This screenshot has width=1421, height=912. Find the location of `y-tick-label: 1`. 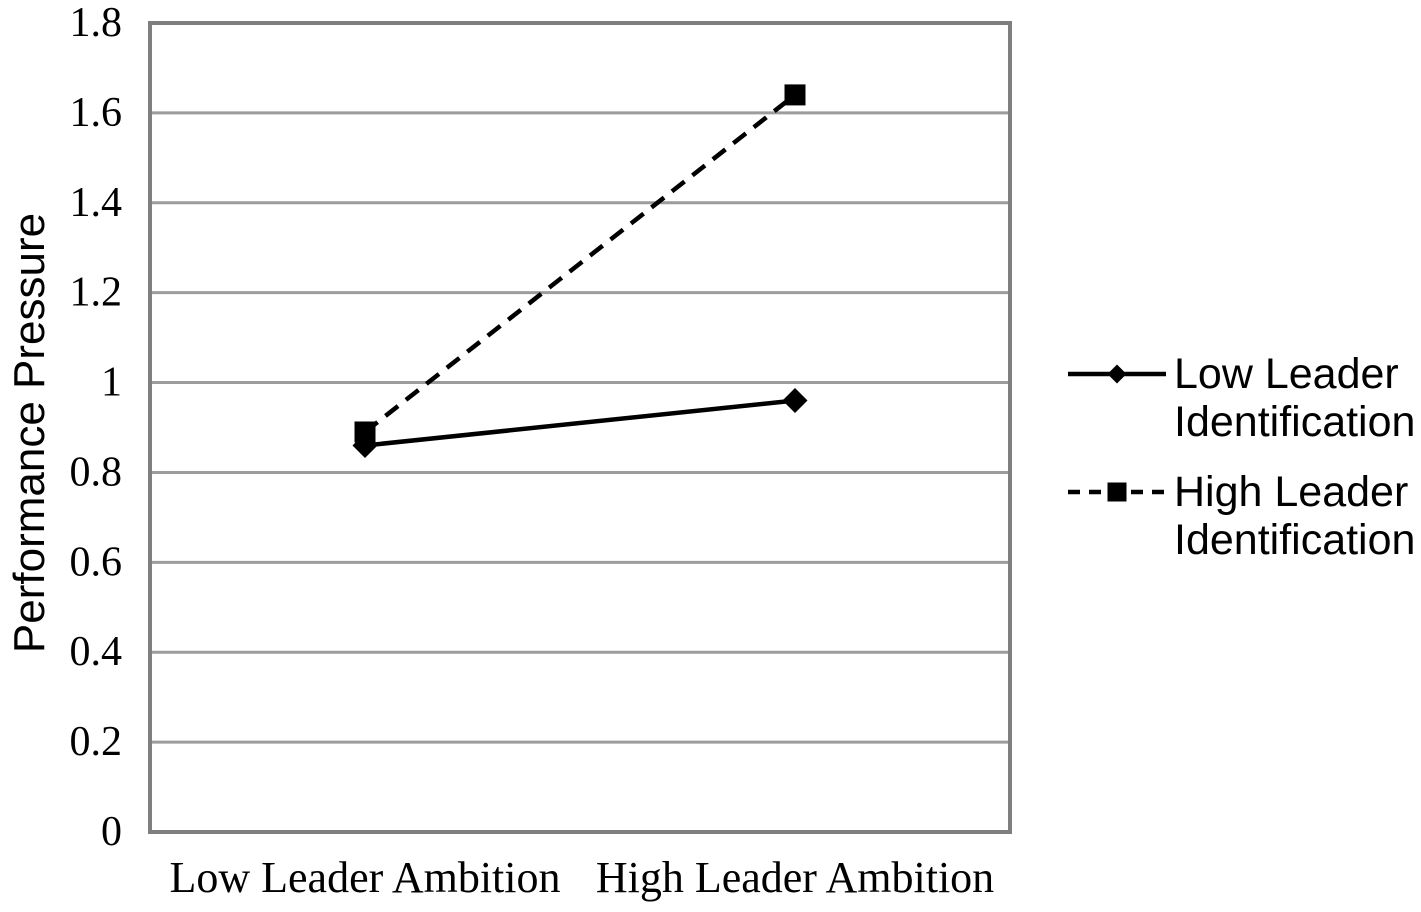

y-tick-label: 1 is located at coordinates (111, 383).